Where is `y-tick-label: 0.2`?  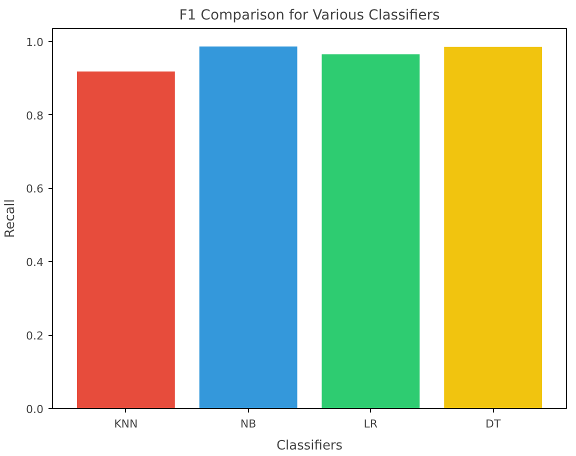
y-tick-label: 0.2 is located at coordinates (35, 336).